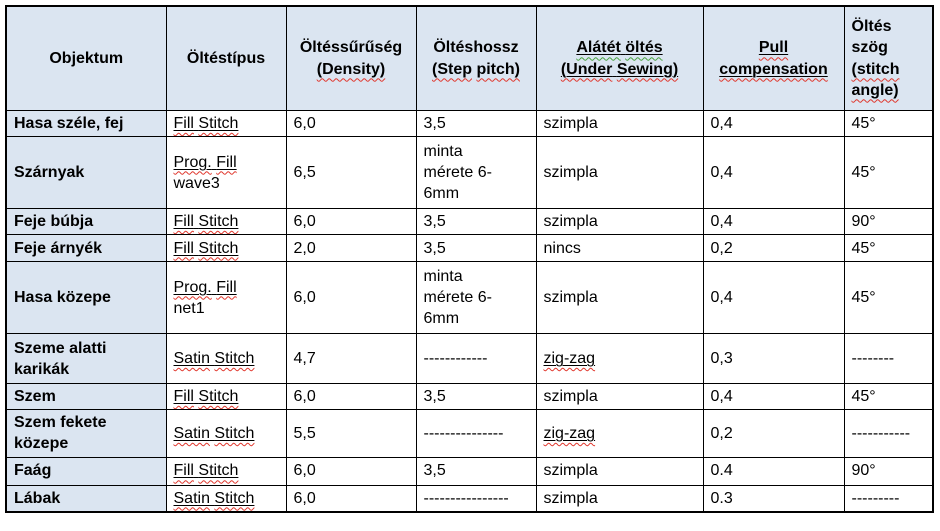 This screenshot has height=531, width=940. What do you see at coordinates (226, 298) in the screenshot?
I see `table-cell: Prog. Fill net1` at bounding box center [226, 298].